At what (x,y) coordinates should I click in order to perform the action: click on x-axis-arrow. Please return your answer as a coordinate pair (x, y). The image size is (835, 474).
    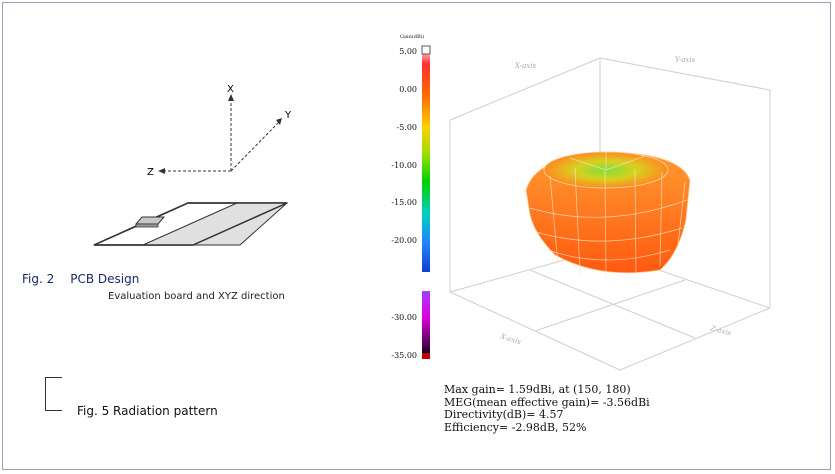
    Looking at the image, I should click on (231, 97).